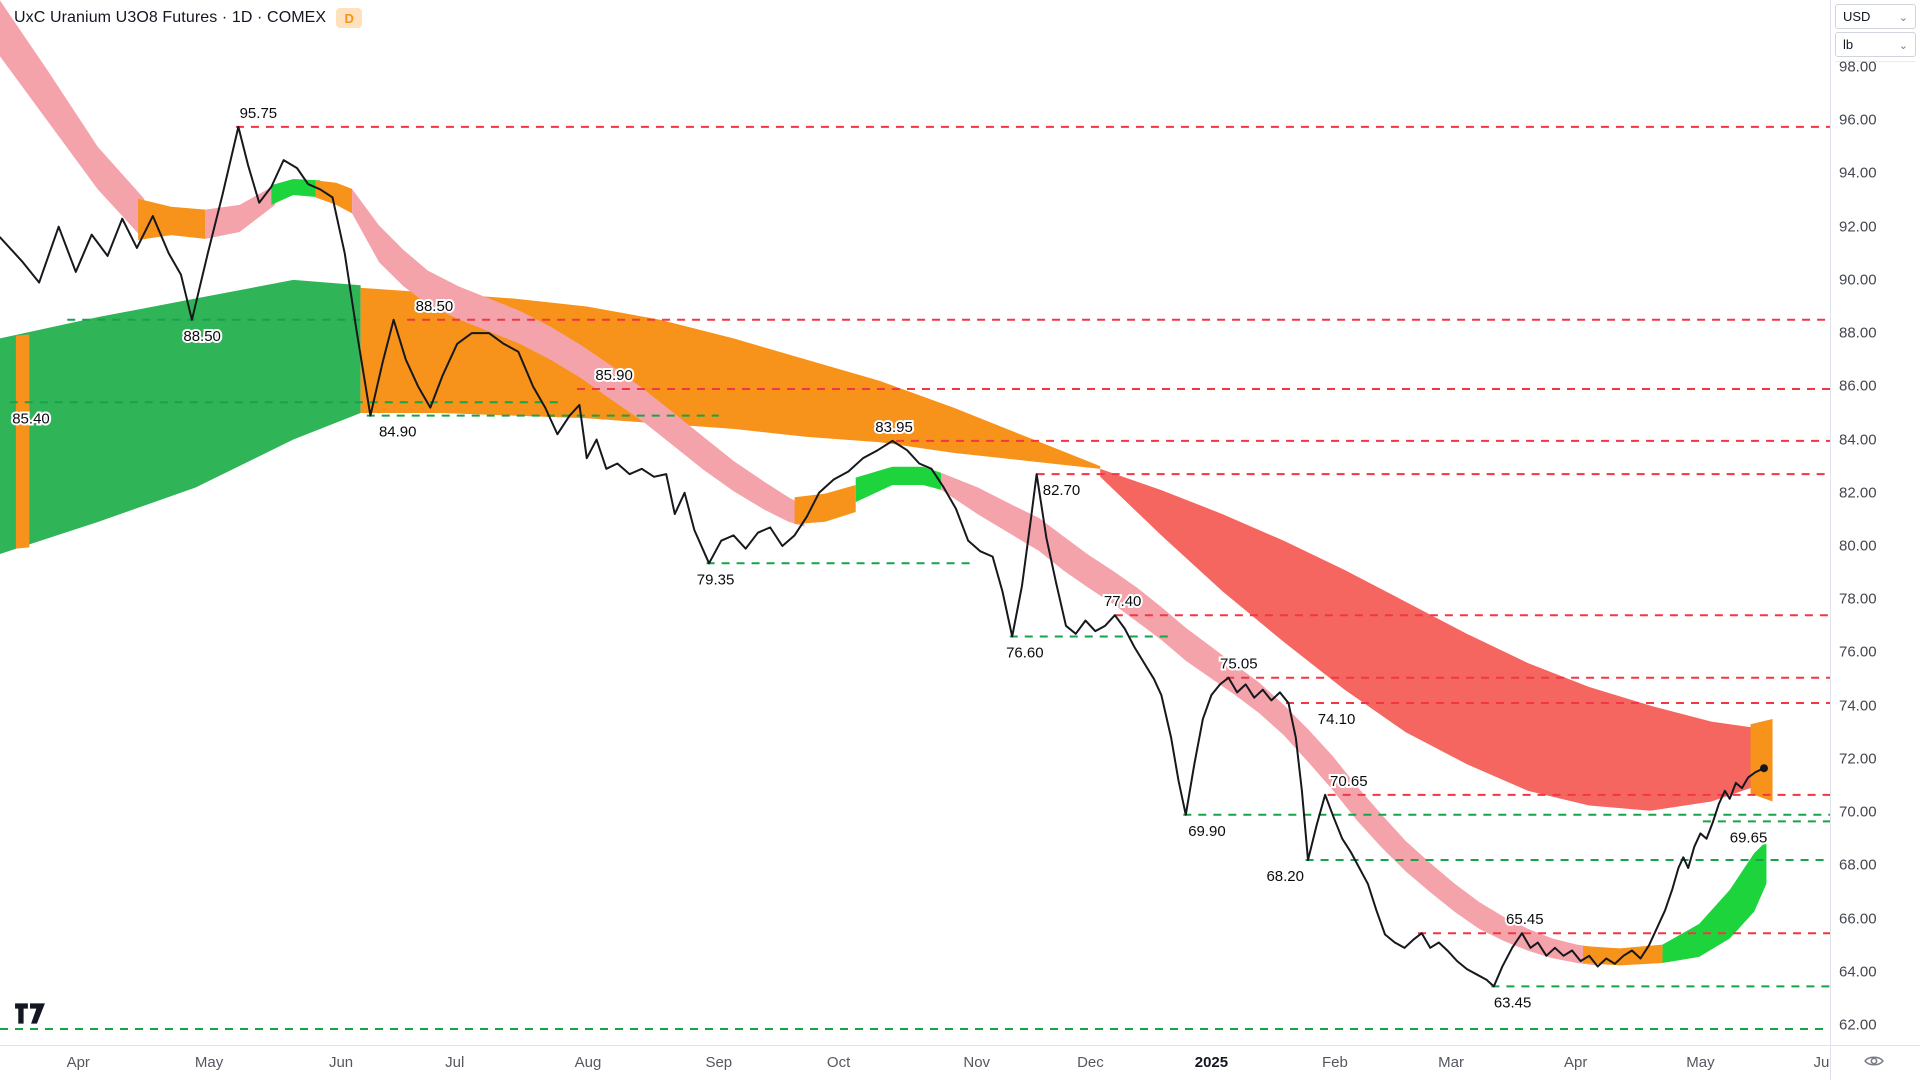 The height and width of the screenshot is (1080, 1920). What do you see at coordinates (1239, 664) in the screenshot?
I see `pivot-price-label: 75.05` at bounding box center [1239, 664].